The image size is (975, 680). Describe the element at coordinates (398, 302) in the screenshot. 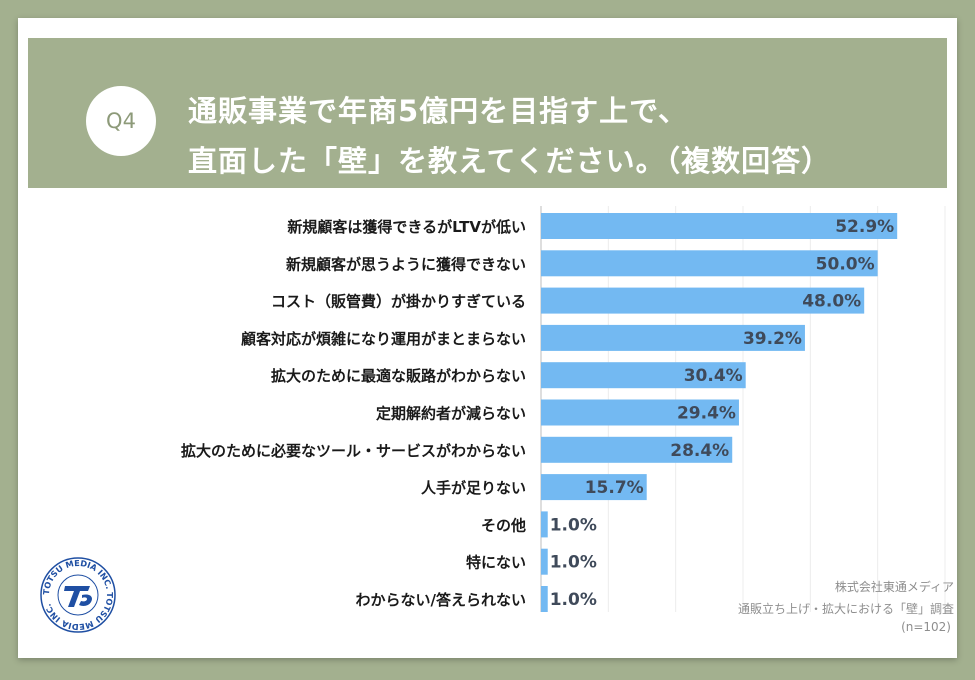

I see `category-label: コスト（販管費）が掛かりすぎている` at that location.